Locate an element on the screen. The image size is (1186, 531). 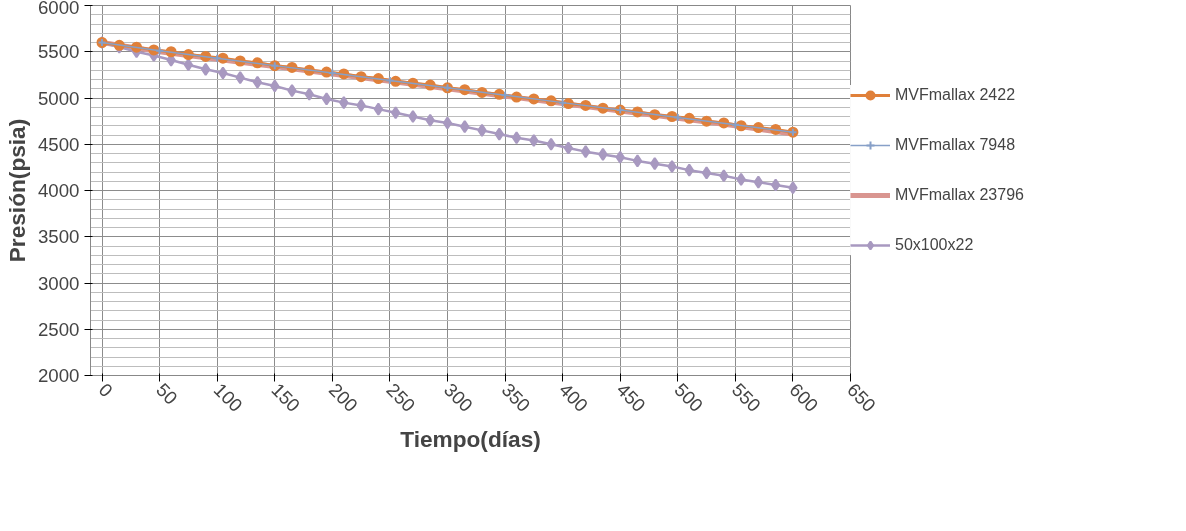
x-tick-label: 600 is located at coordinates (804, 397).